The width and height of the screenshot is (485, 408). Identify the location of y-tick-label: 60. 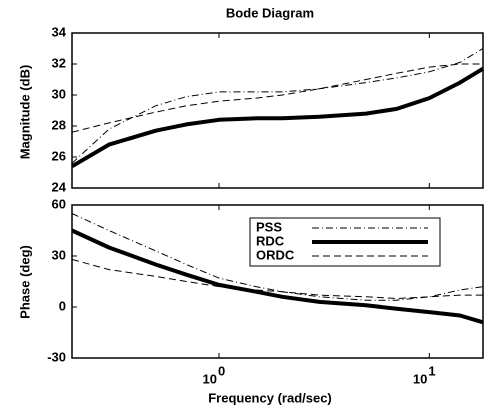
(59, 203).